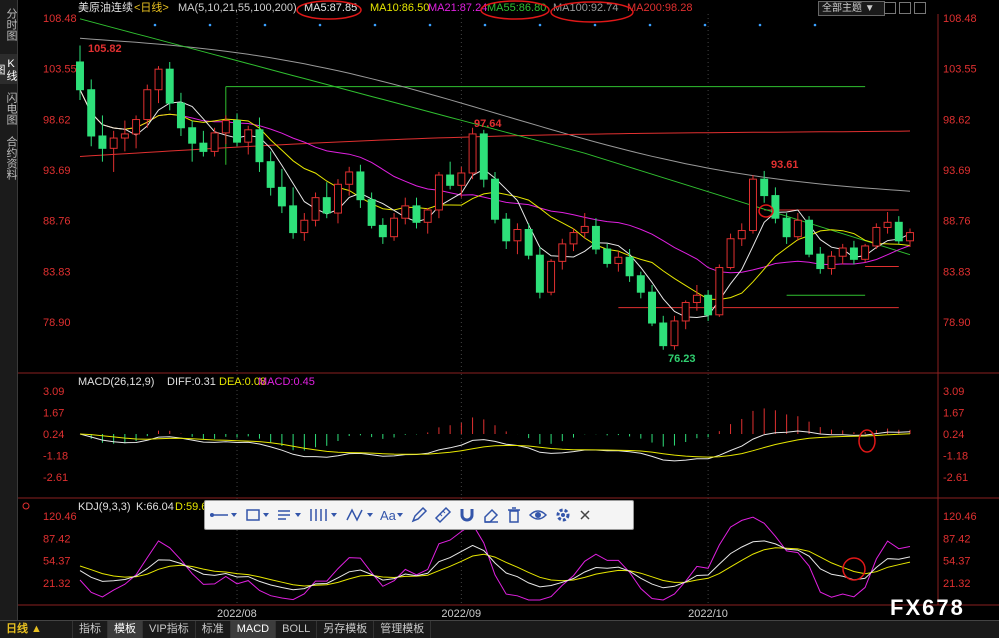 The width and height of the screenshot is (999, 638). I want to click on price-axis-label-left: 78.90, so click(57, 323).